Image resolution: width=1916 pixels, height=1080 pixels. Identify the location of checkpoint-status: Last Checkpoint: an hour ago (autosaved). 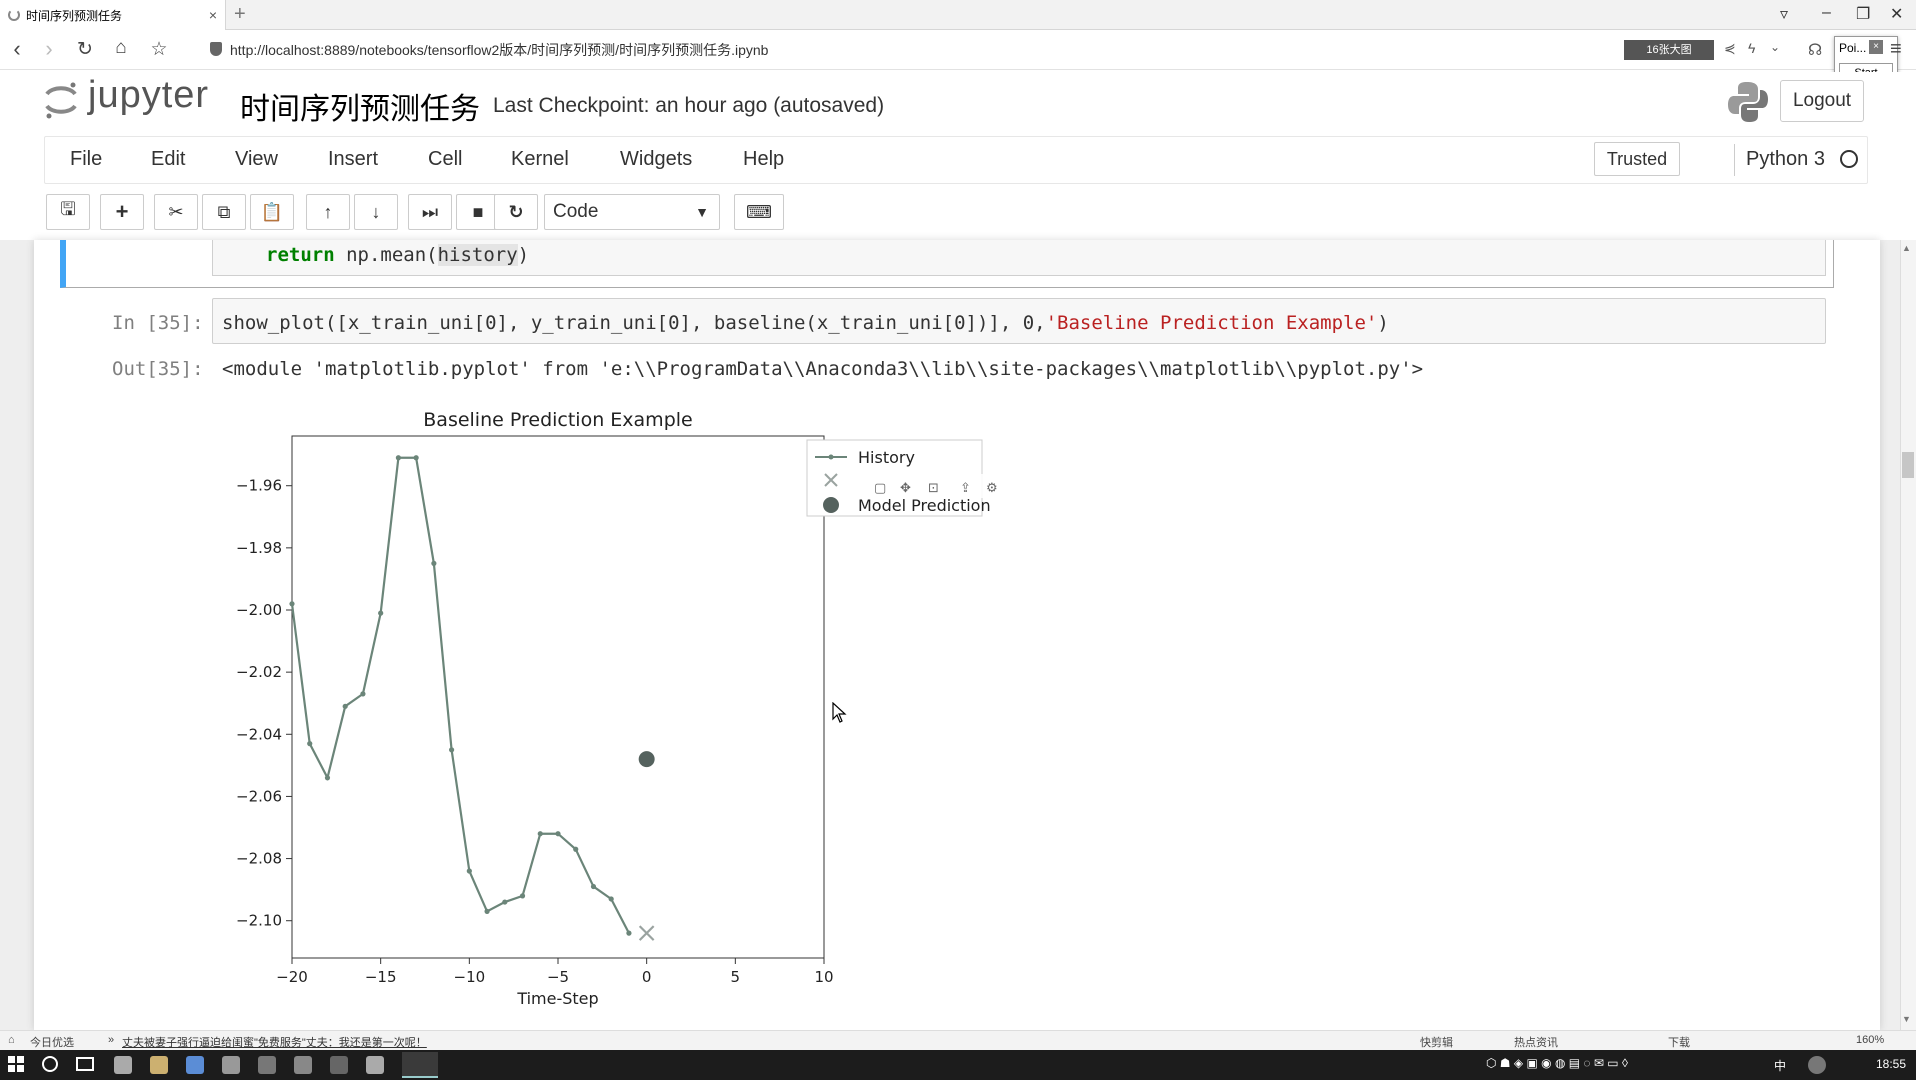
(689, 105).